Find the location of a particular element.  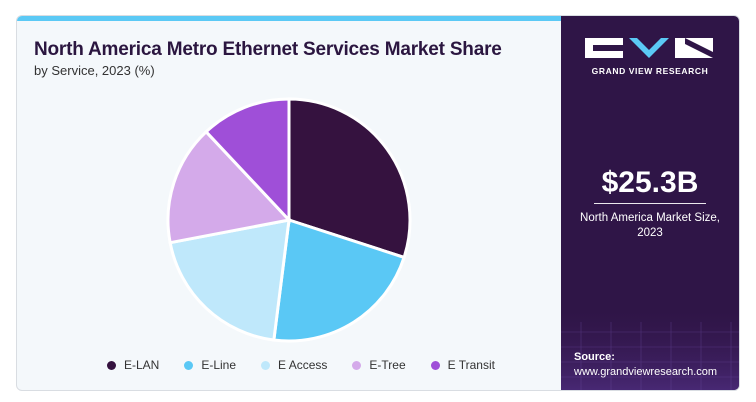

pie-slice-e-access is located at coordinates (229, 280).